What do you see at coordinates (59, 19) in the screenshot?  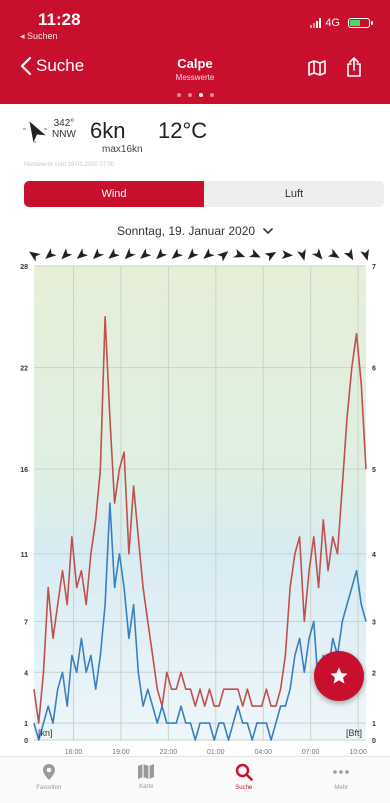 I see `status-time: 11:28` at bounding box center [59, 19].